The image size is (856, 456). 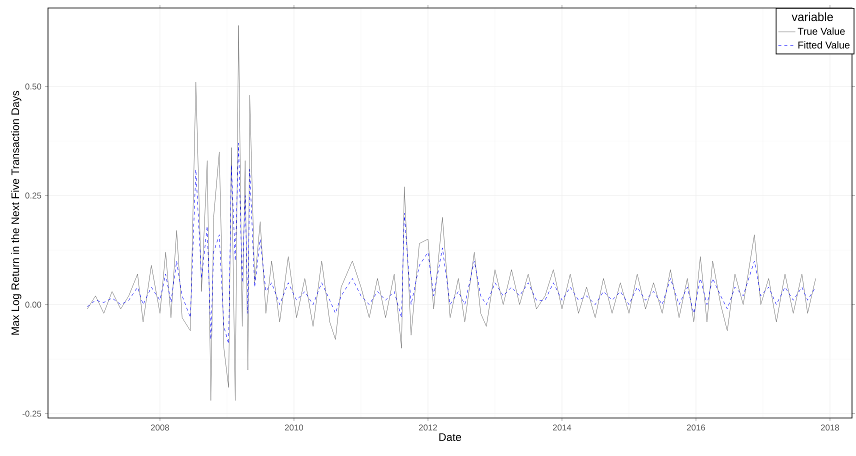 I want to click on y-tick-label: 0.50, so click(x=33, y=87).